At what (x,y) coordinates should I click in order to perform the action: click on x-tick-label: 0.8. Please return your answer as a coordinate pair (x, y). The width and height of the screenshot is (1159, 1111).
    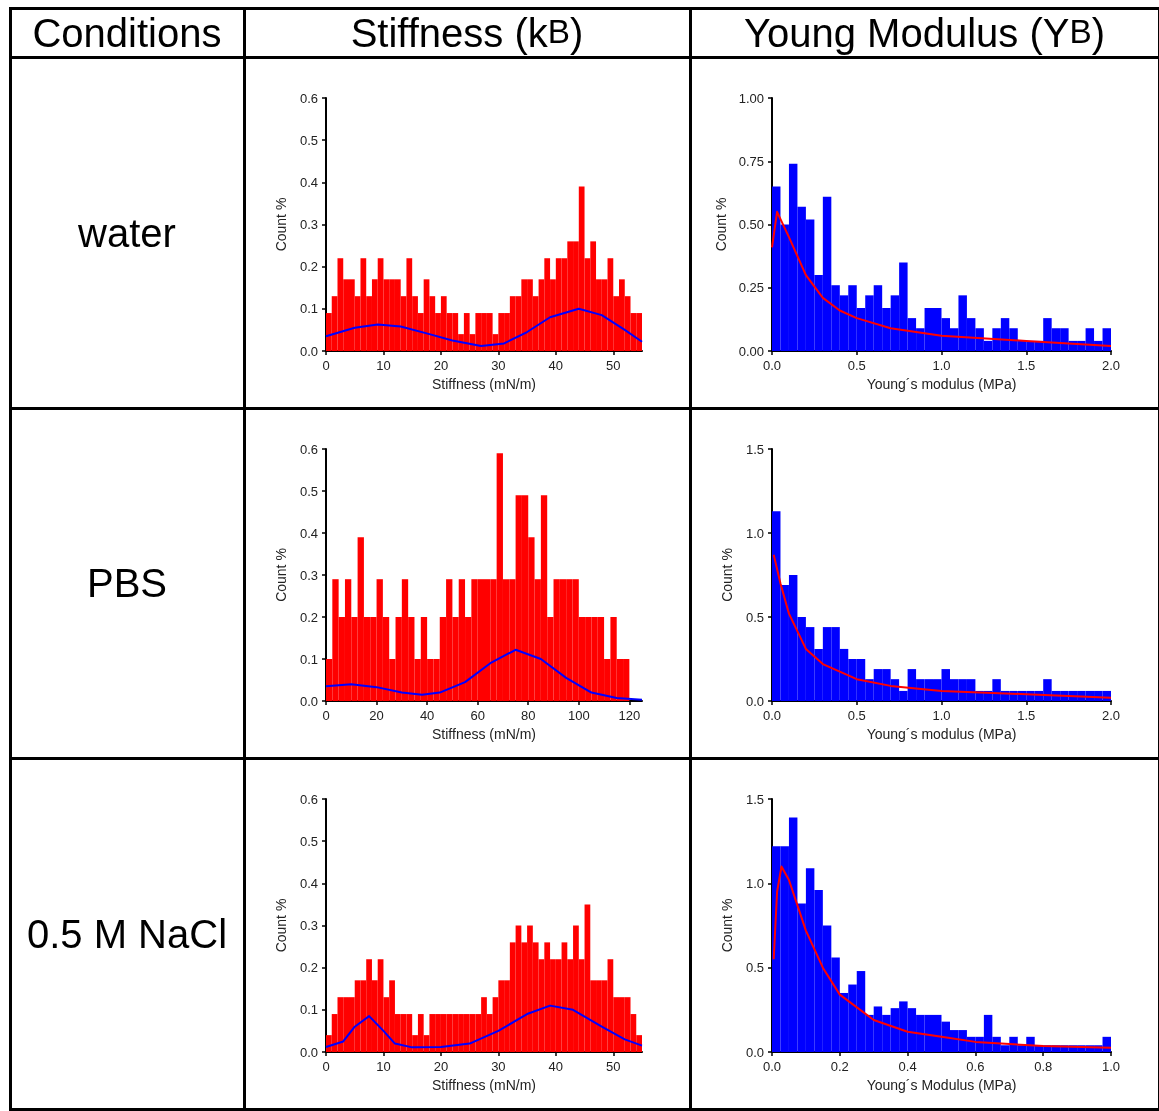
    Looking at the image, I should click on (1043, 1066).